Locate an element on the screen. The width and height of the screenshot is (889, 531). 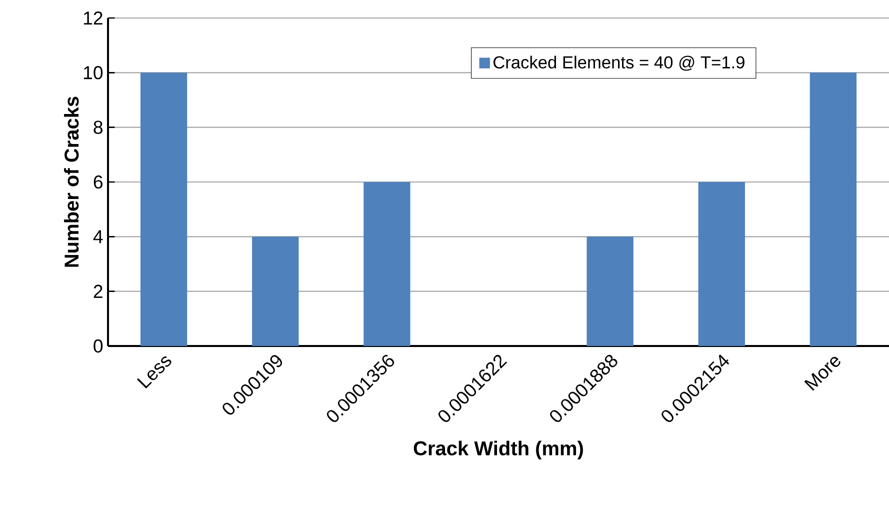
y-tick-label: 12 is located at coordinates (93, 18).